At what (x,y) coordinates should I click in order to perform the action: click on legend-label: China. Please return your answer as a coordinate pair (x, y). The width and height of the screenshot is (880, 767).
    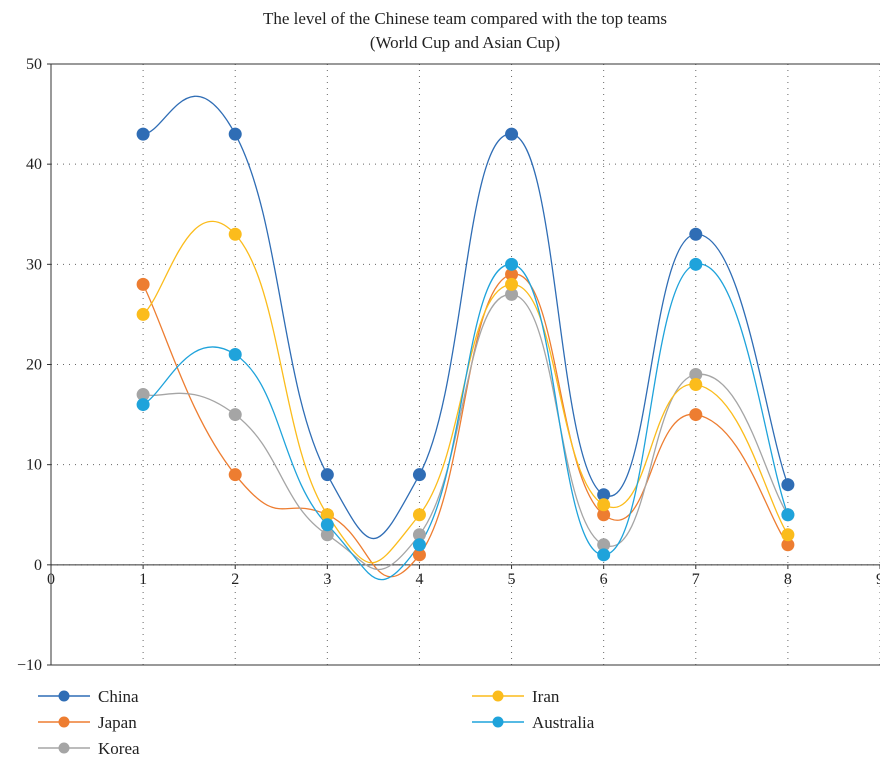
    Looking at the image, I should click on (118, 696).